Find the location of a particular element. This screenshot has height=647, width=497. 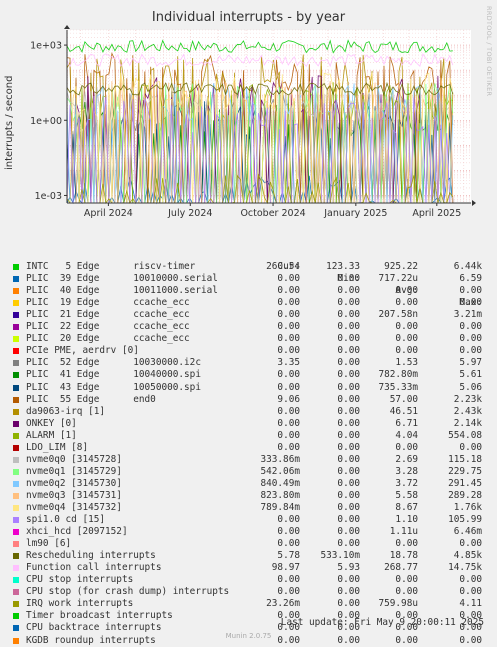

series-name: ALARM [1] is located at coordinates (51, 435).